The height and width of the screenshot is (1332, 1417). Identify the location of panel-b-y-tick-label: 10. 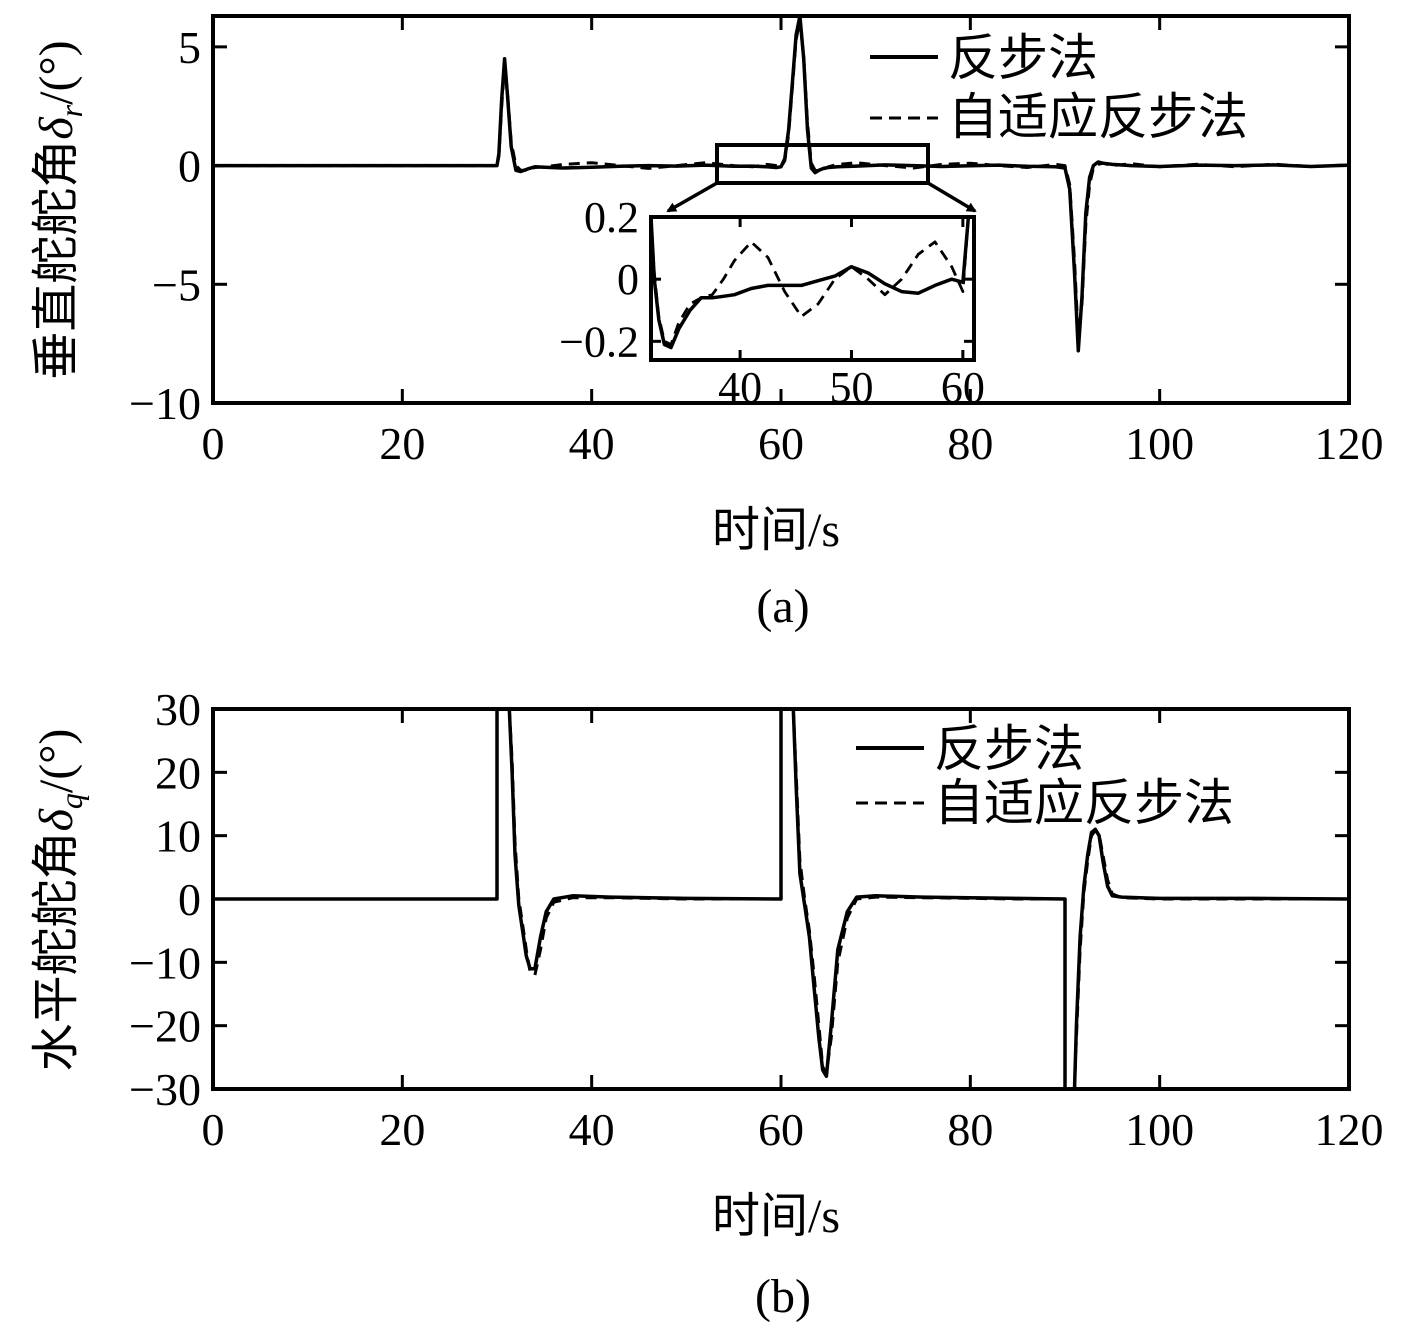
(178, 836).